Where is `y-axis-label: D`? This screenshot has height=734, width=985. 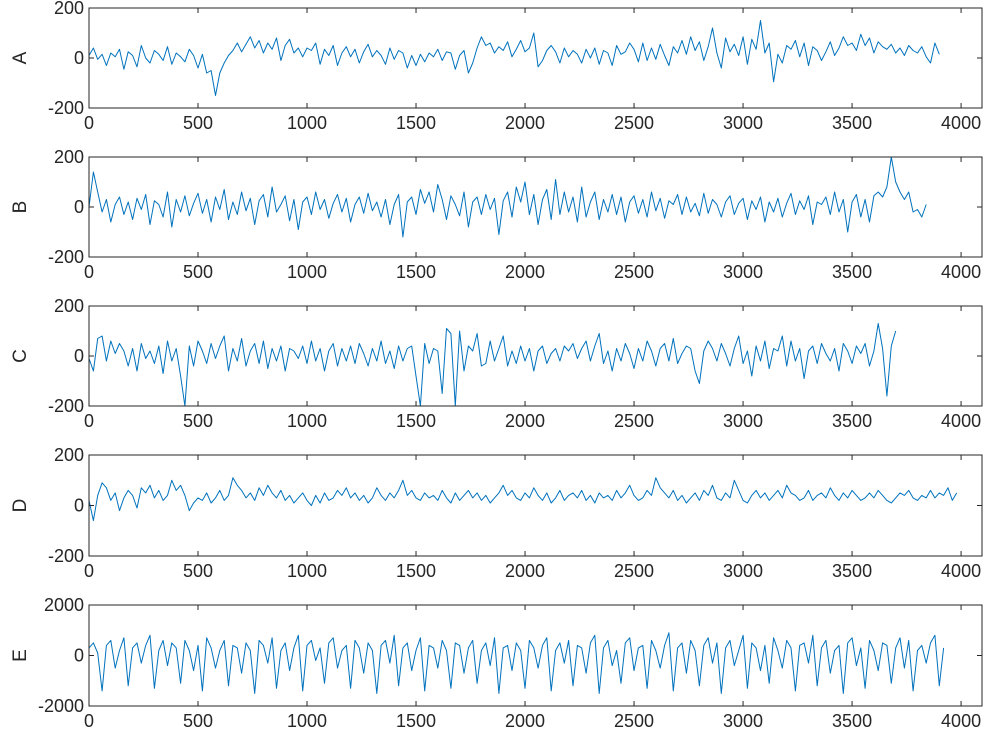 y-axis-label: D is located at coordinates (20, 506).